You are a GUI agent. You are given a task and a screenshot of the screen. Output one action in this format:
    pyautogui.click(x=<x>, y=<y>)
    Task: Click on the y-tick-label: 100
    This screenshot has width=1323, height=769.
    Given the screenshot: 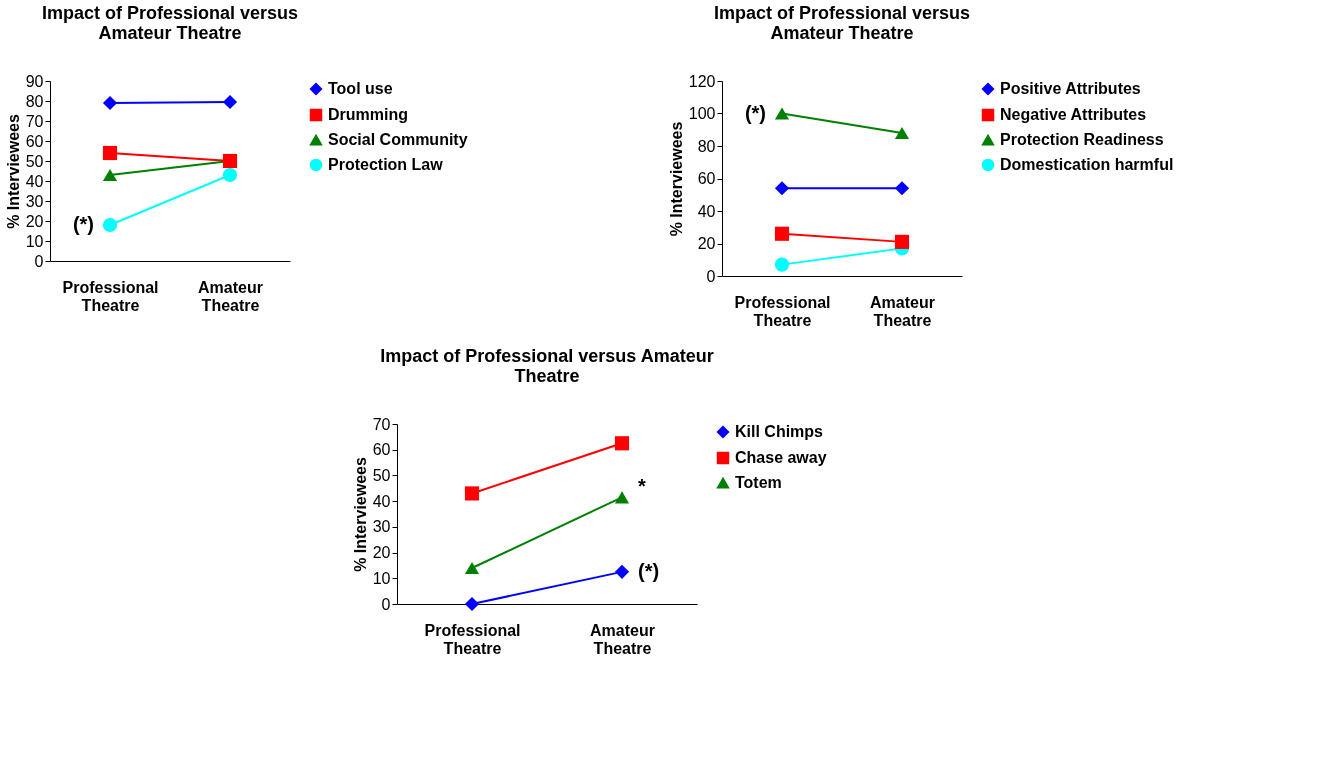 What is the action you would take?
    pyautogui.click(x=702, y=113)
    